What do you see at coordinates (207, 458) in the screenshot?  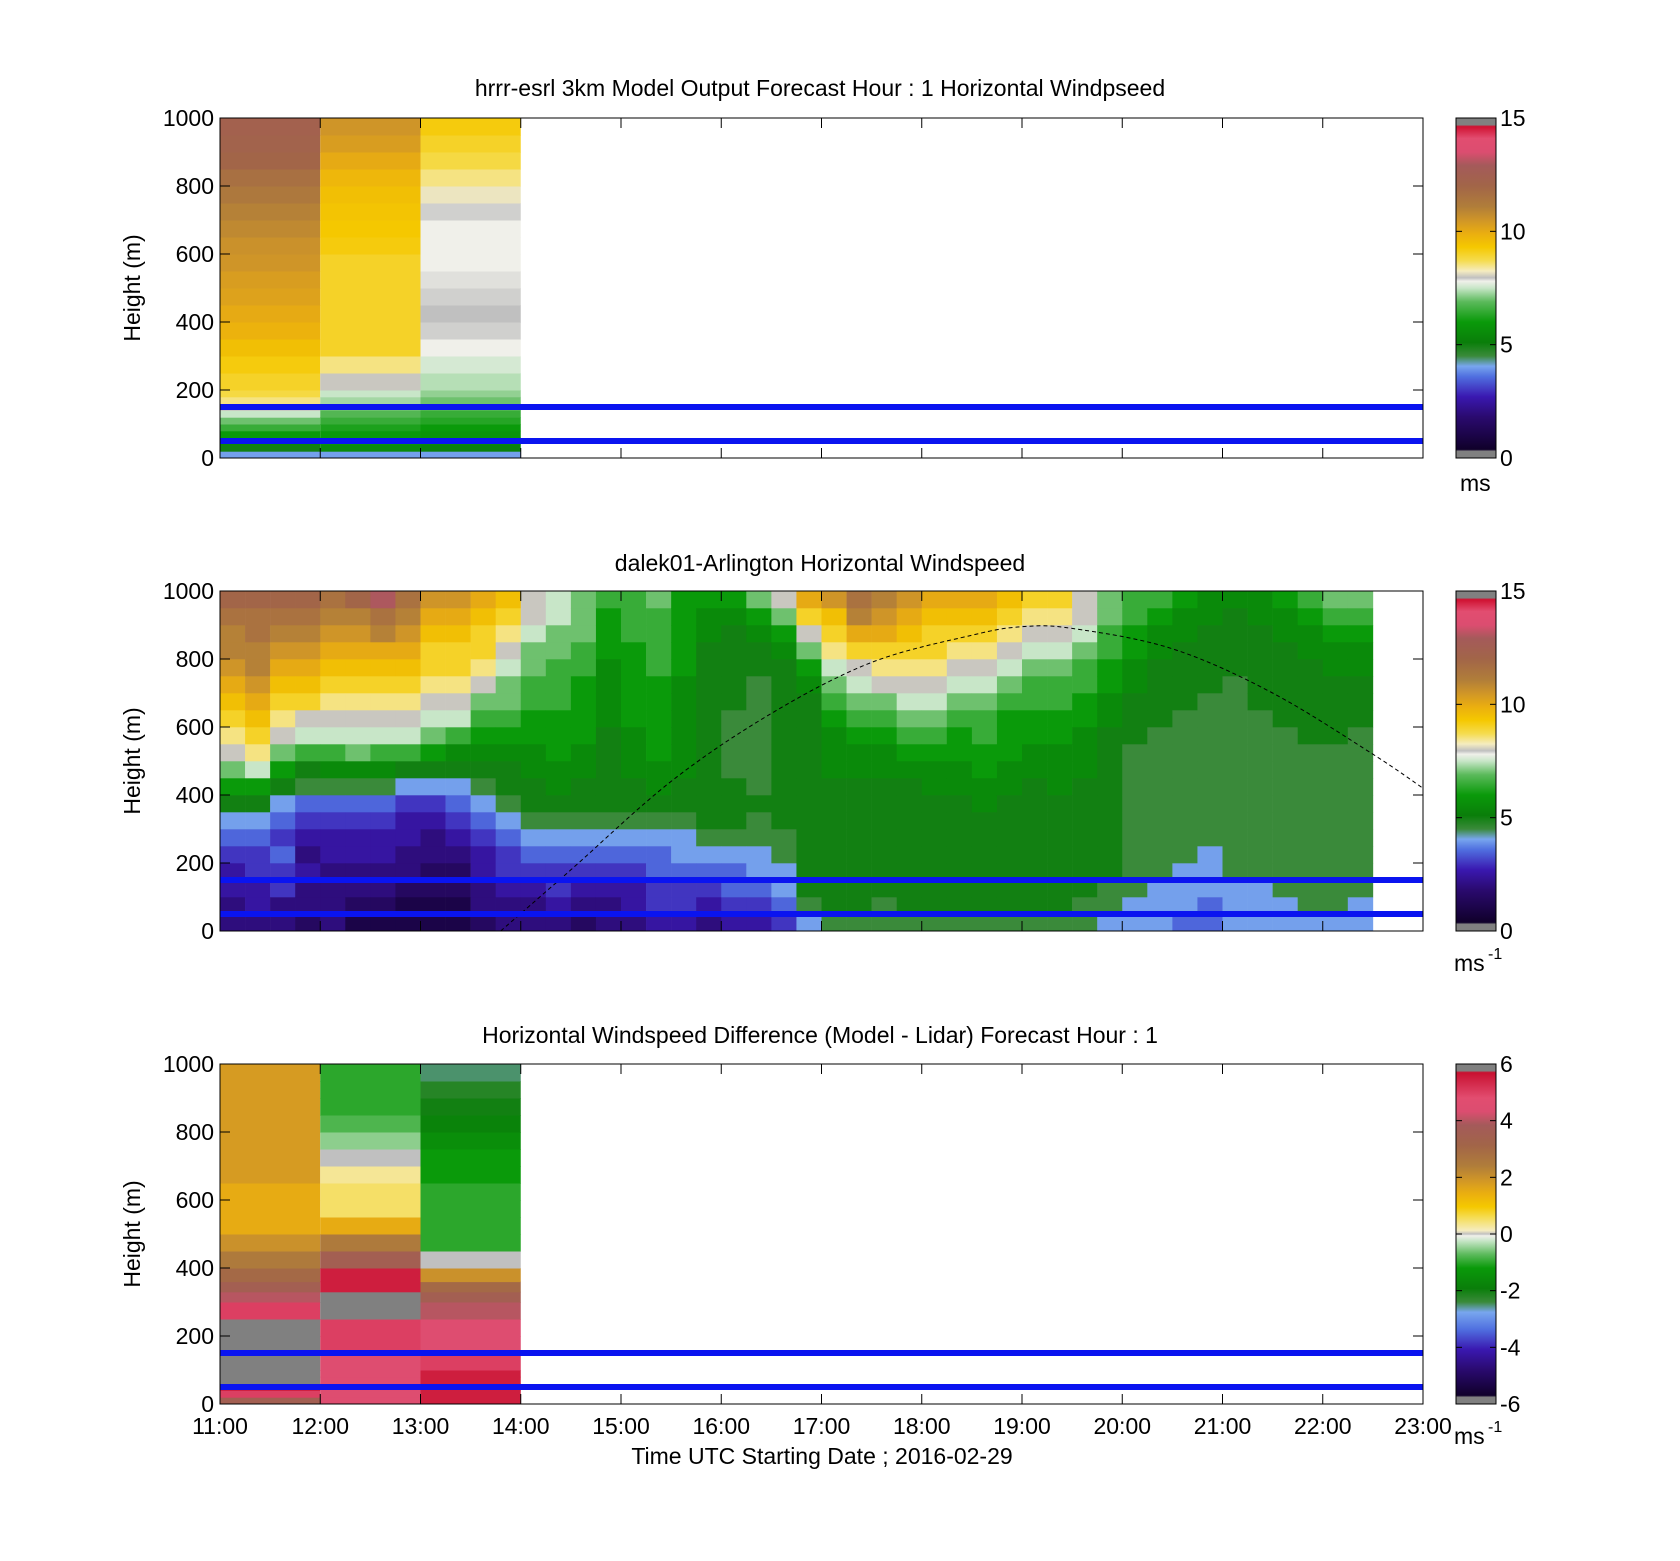 I see `y-tick-label: 0` at bounding box center [207, 458].